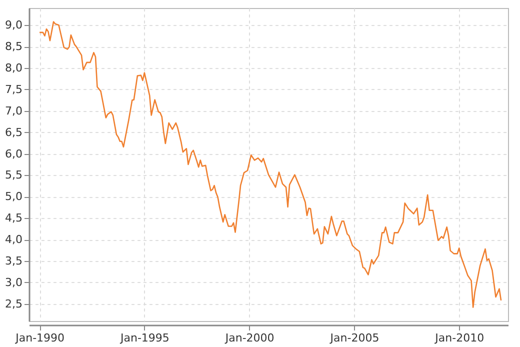 The width and height of the screenshot is (520, 347). What do you see at coordinates (13, 218) in the screenshot?
I see `y-tick-label: 4,5` at bounding box center [13, 218].